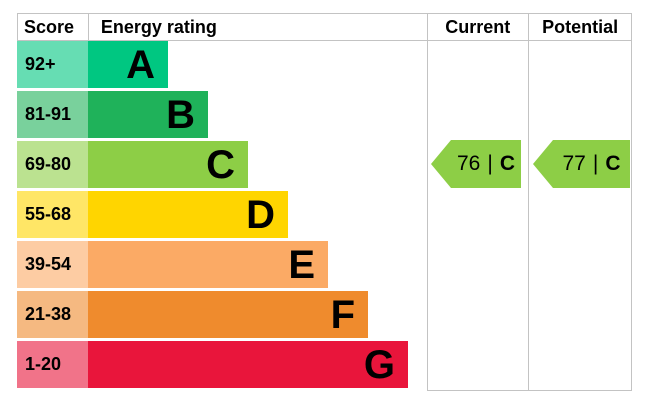 Image resolution: width=646 pixels, height=406 pixels. Describe the element at coordinates (478, 27) in the screenshot. I see `header-current: Current` at that location.